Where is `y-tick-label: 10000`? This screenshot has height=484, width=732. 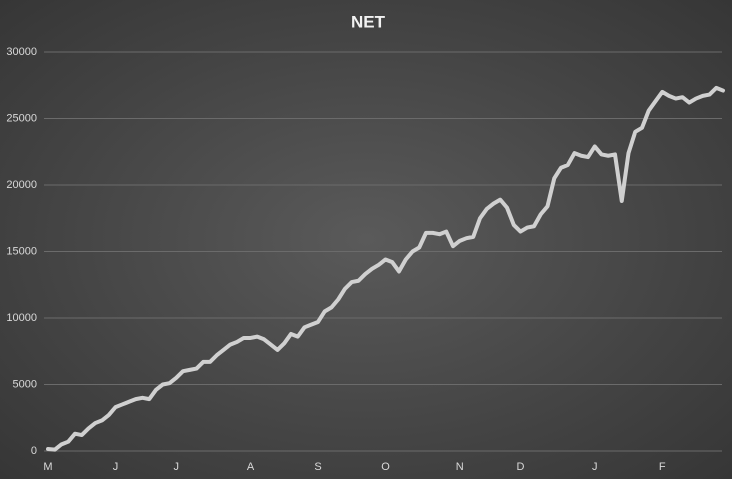
y-tick-label: 10000 is located at coordinates (21, 318).